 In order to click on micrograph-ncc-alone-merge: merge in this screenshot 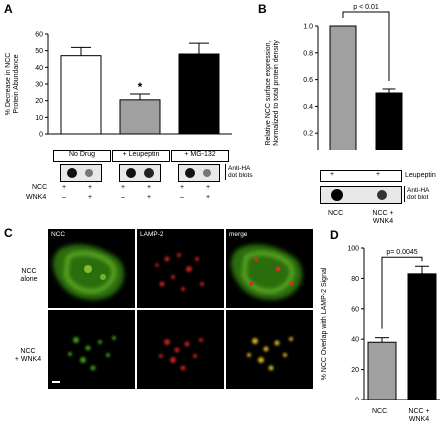, I will do `click(269, 268)`.